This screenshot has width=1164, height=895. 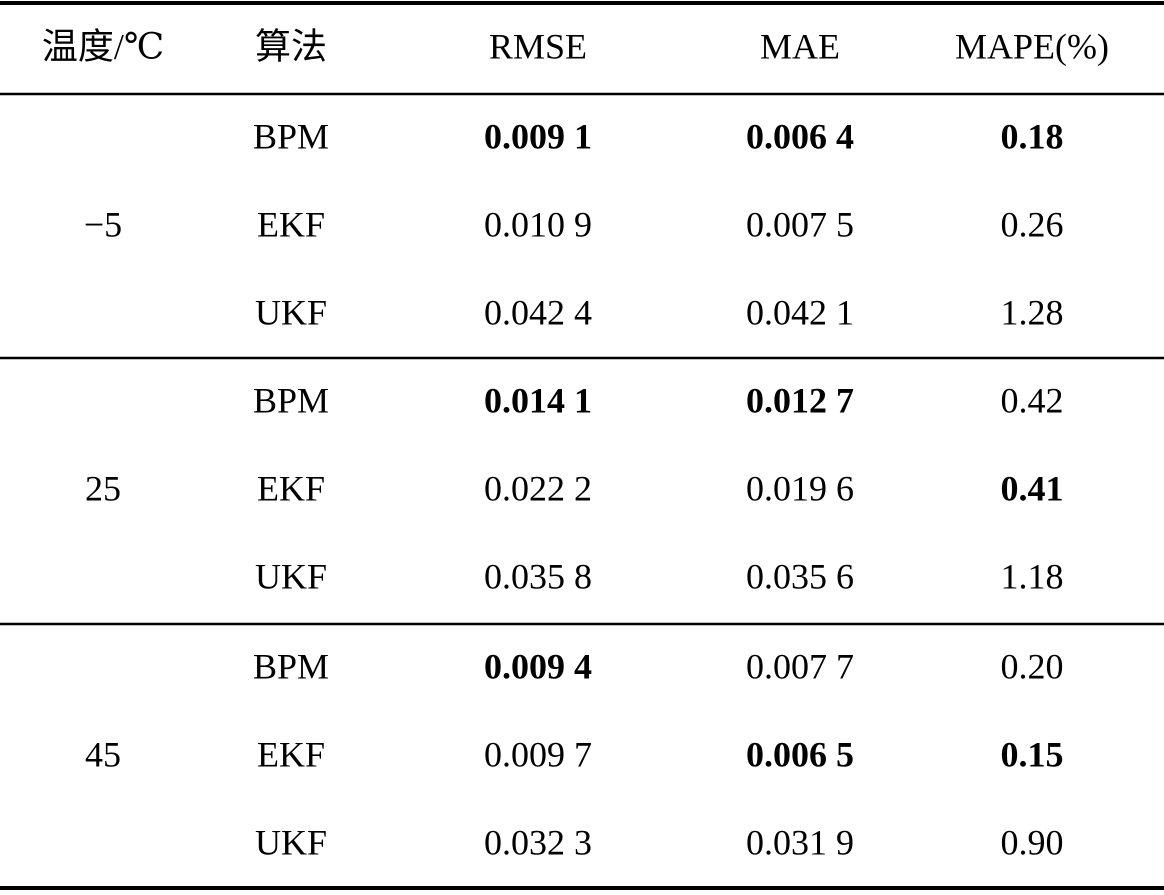 I want to click on value-cell: 0.032 3, so click(x=538, y=842).